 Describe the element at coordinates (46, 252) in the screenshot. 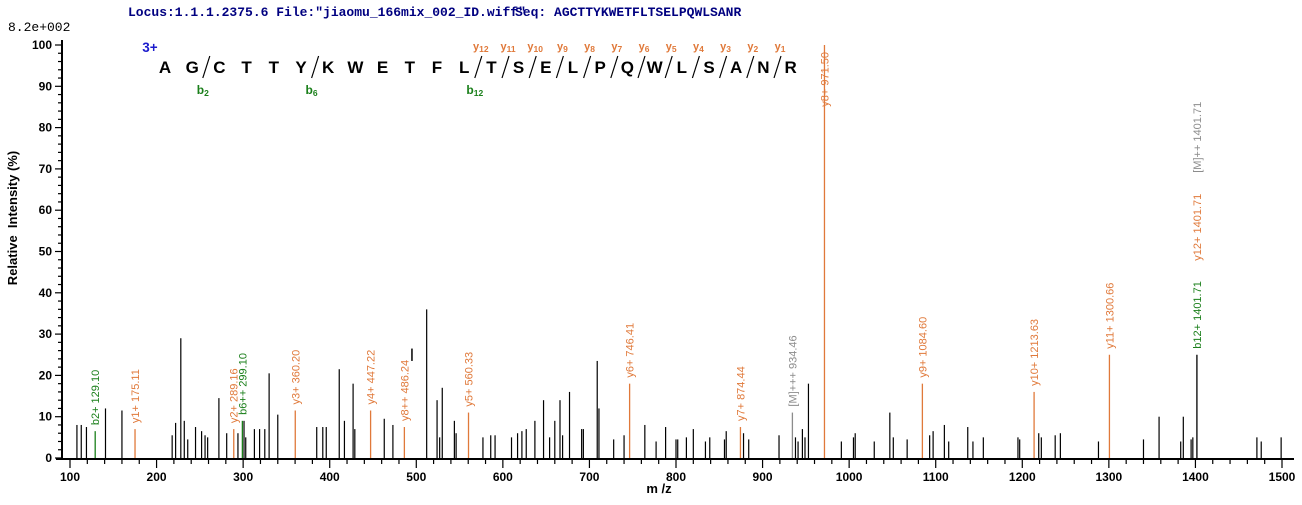

I see `y-tick-label: 50` at that location.